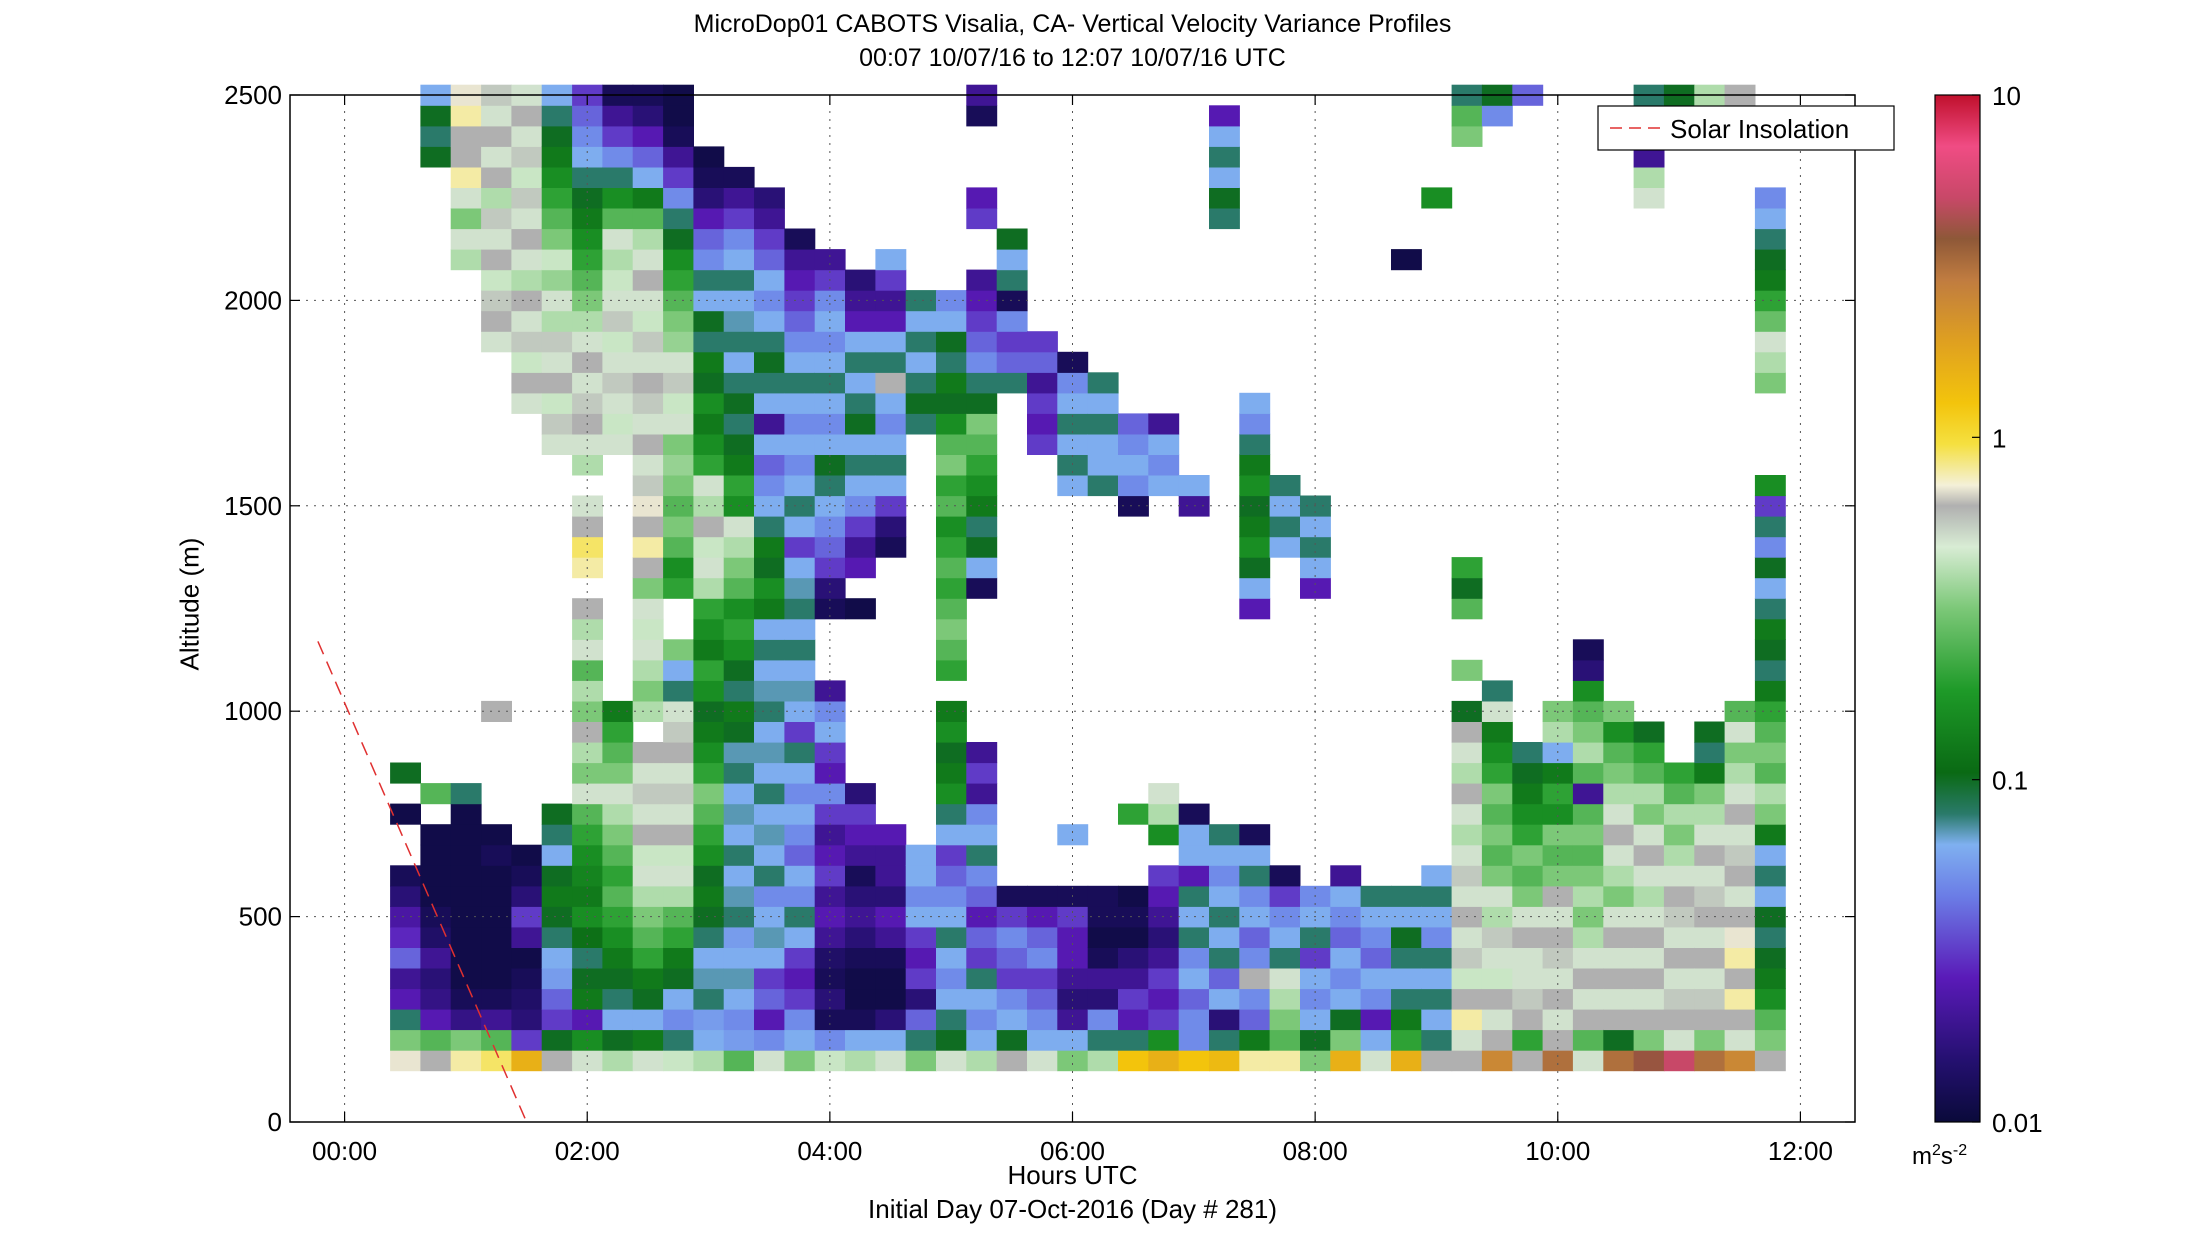 The width and height of the screenshot is (2201, 1246). I want to click on colorbar, so click(1957, 608).